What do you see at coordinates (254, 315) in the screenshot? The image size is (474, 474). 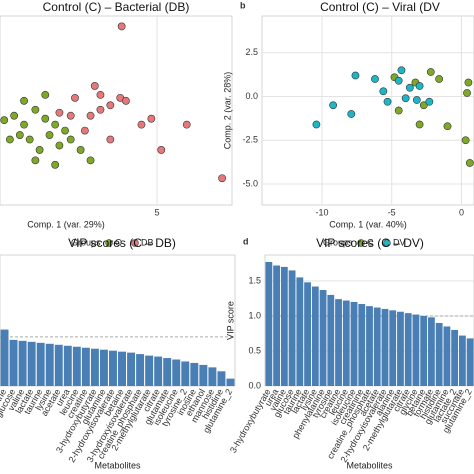 I see `y-tick-label: 1.0` at bounding box center [254, 315].